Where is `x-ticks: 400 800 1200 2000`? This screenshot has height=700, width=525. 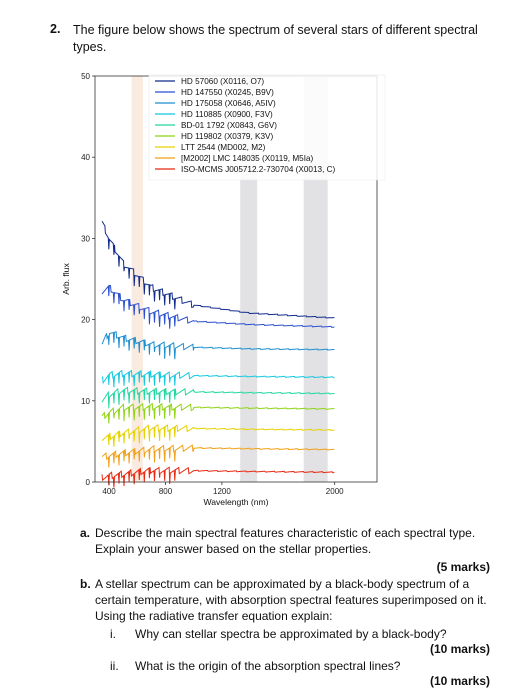
x-ticks: 400 800 1200 2000 is located at coordinates (223, 489).